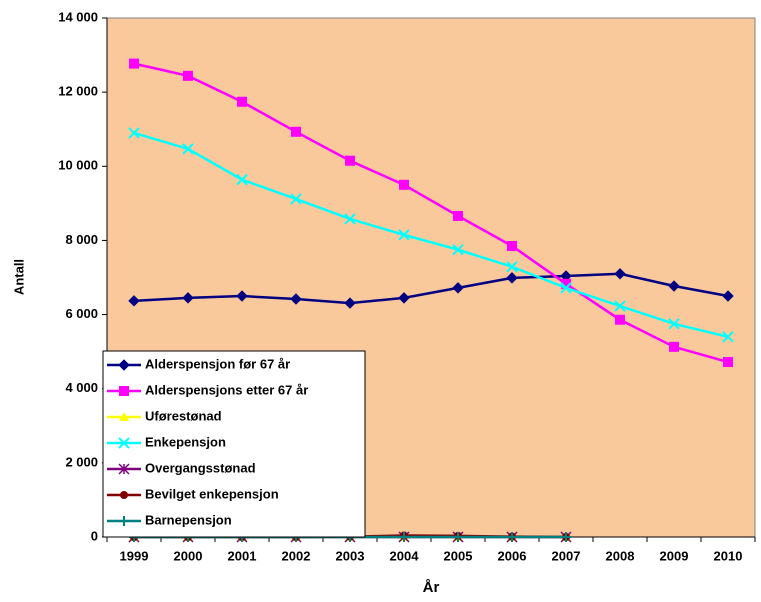 Image resolution: width=761 pixels, height=602 pixels. I want to click on y-axis-label: Antall, so click(18, 277).